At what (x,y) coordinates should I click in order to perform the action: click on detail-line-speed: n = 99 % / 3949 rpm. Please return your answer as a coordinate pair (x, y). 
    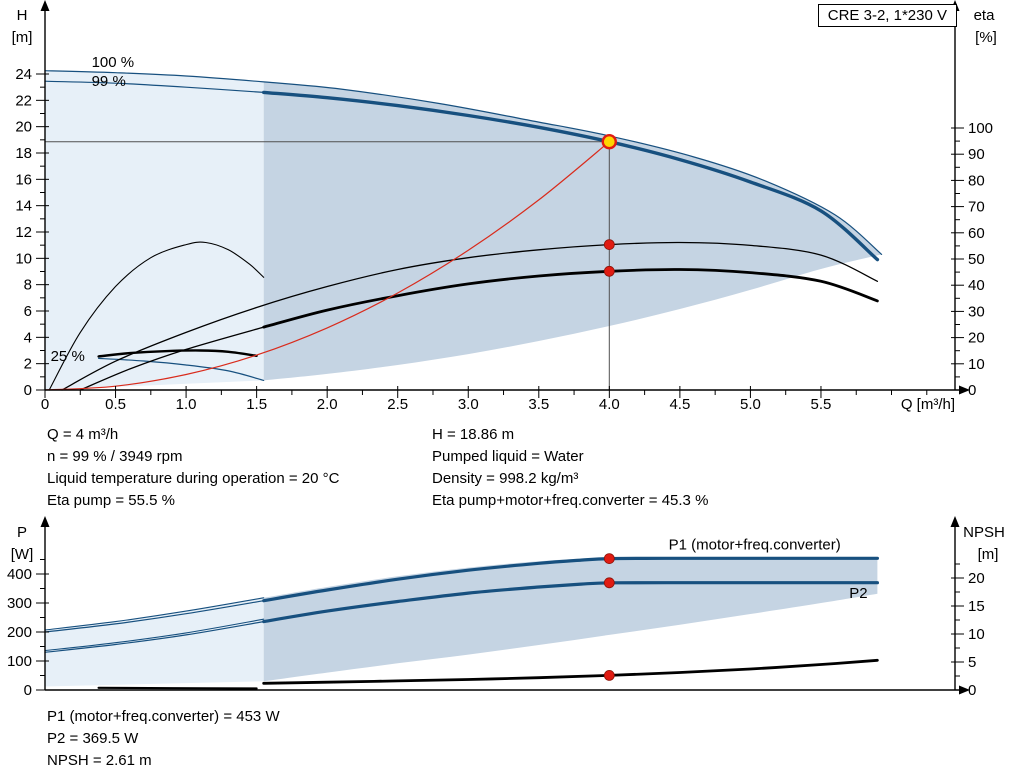
    Looking at the image, I should click on (115, 456).